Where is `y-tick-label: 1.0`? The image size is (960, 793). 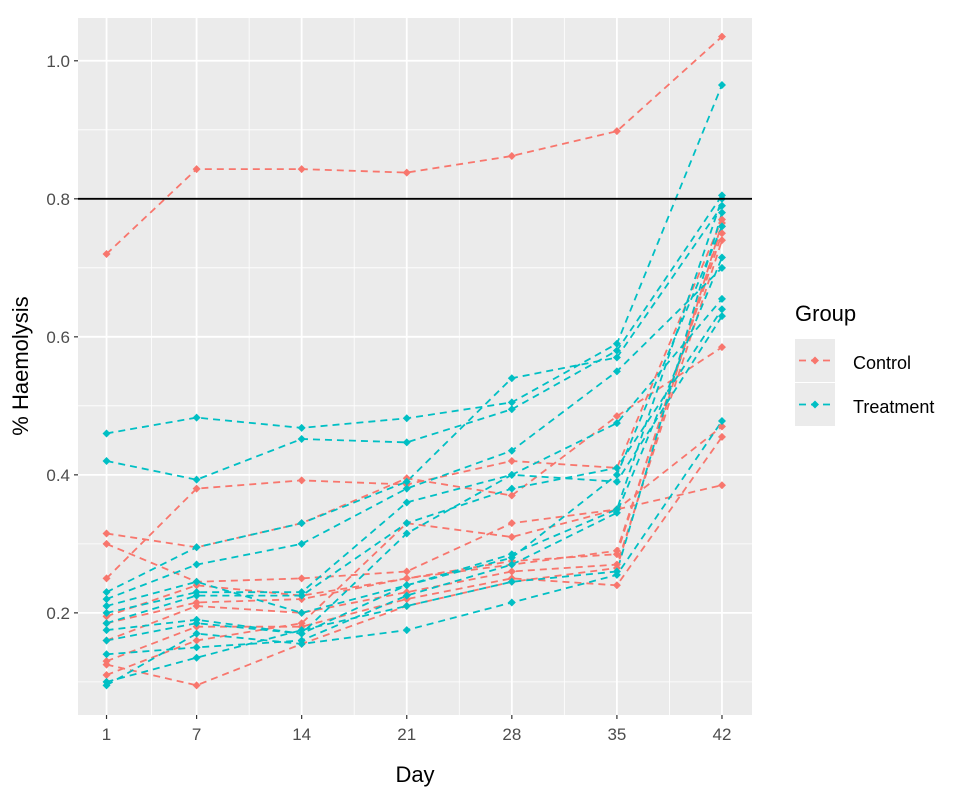
y-tick-label: 1.0 is located at coordinates (58, 61).